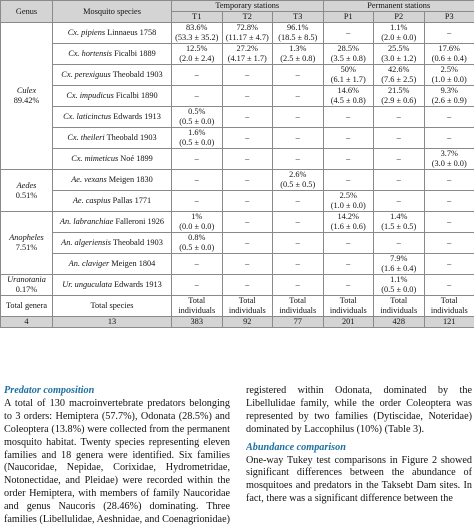 Image resolution: width=474 pixels, height=527 pixels. What do you see at coordinates (348, 226) in the screenshot?
I see `mean-sd-value: (1.6 ± 0.6)` at bounding box center [348, 226].